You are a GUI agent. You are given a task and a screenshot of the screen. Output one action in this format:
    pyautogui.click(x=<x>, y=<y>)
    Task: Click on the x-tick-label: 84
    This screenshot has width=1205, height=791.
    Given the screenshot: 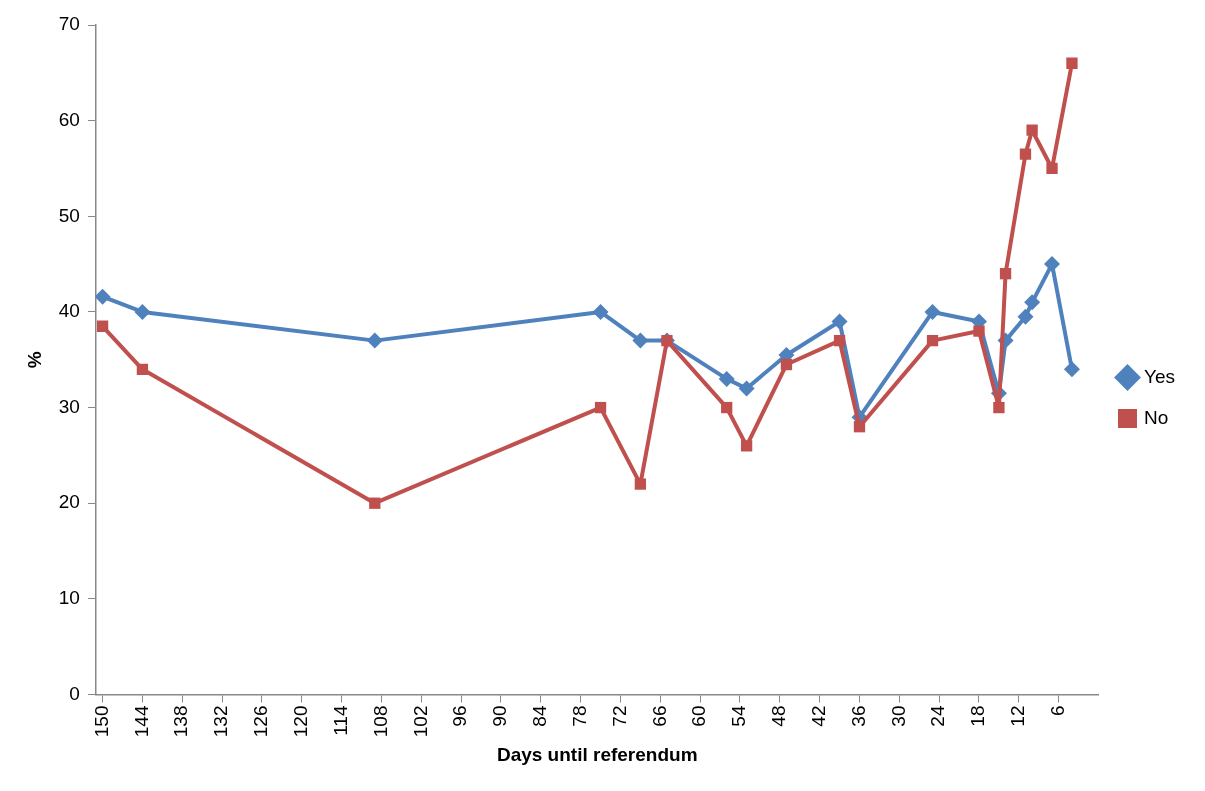 What is the action you would take?
    pyautogui.click(x=540, y=716)
    